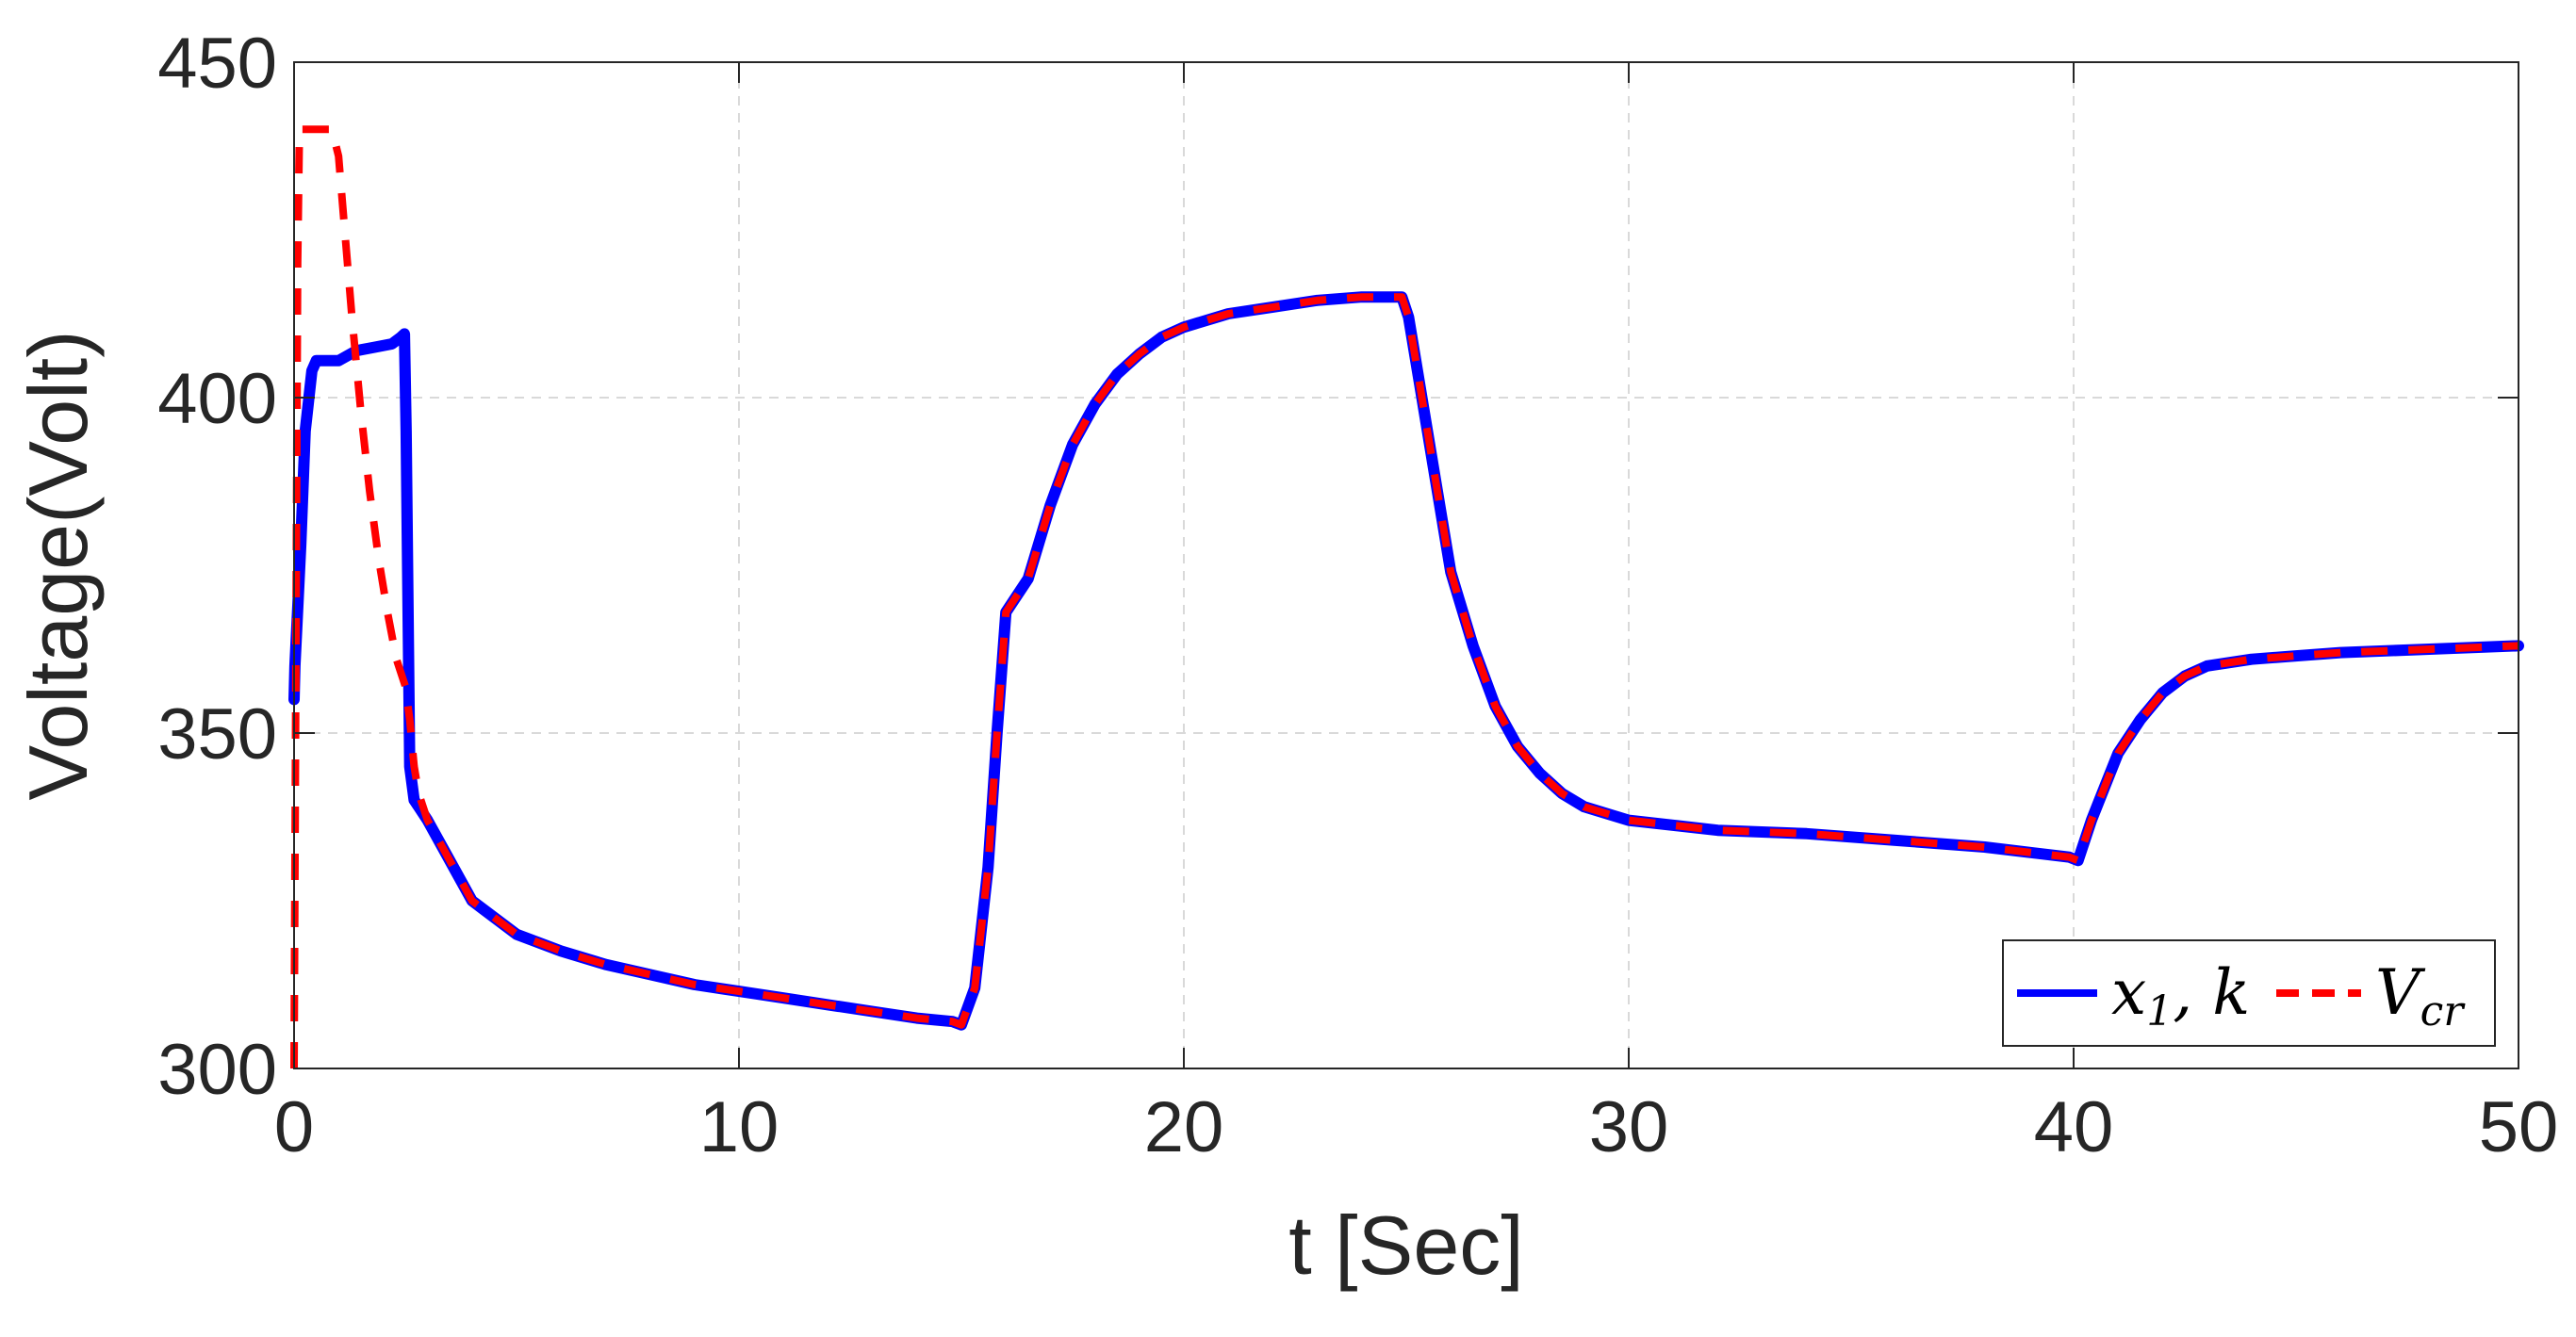 This screenshot has width=2576, height=1337. I want to click on y-tick-label: 300, so click(217, 1070).